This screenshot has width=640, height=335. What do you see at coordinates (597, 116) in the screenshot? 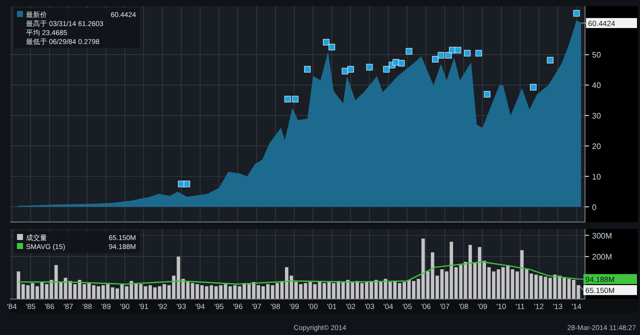
I see `y-tick-label: 30` at bounding box center [597, 116].